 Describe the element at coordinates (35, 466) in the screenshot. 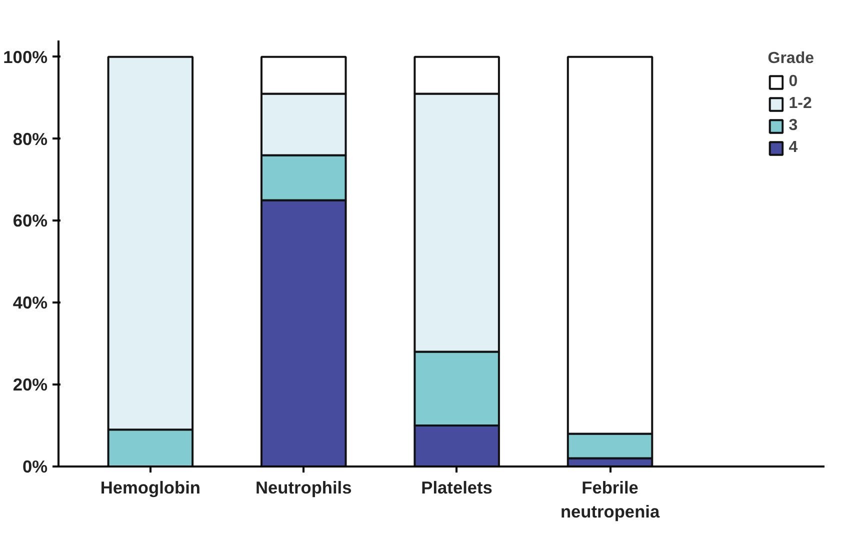

I see `y-tick-label: 0%` at that location.